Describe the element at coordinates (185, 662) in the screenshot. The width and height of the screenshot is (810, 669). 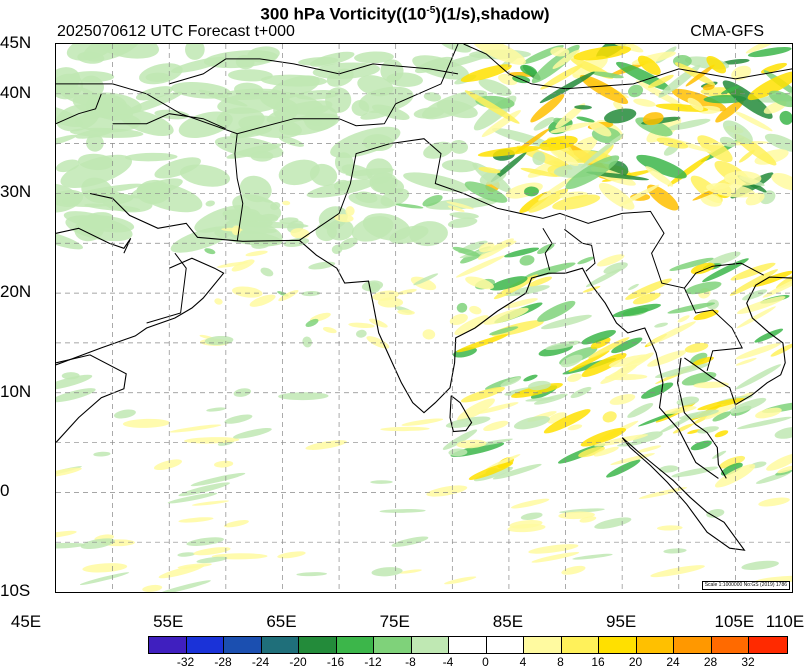
I see `colorbar-tick-label: -32` at that location.